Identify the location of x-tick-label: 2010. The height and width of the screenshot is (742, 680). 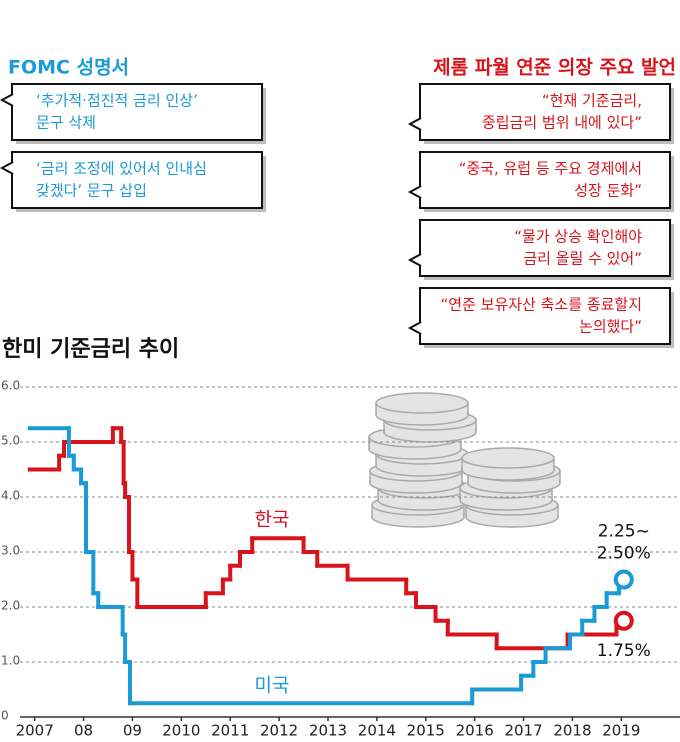
(181, 731).